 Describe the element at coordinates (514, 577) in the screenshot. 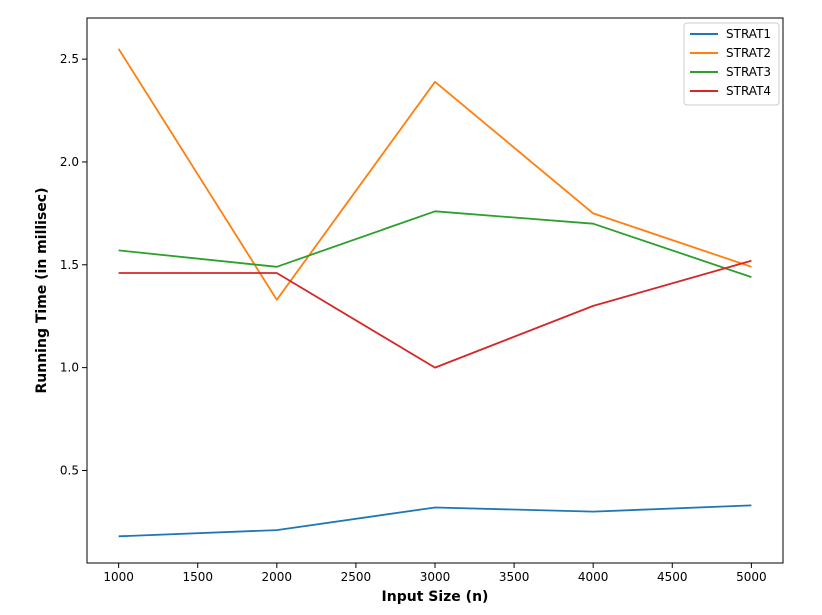

I see `x-tick-label-3500: 3500` at that location.